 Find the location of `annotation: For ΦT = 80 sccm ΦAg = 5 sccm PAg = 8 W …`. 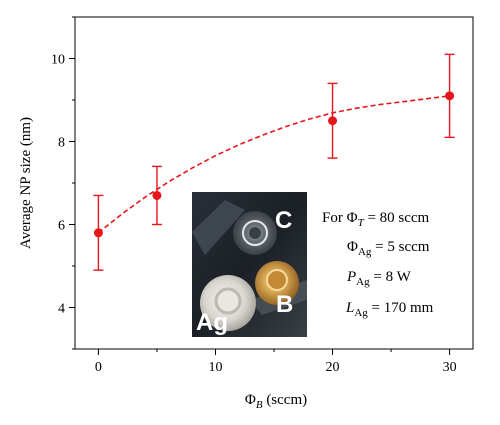

annotation: For ΦT = 80 sccm ΦAg = 5 sccm PAg = 8 W … is located at coordinates (378, 264).